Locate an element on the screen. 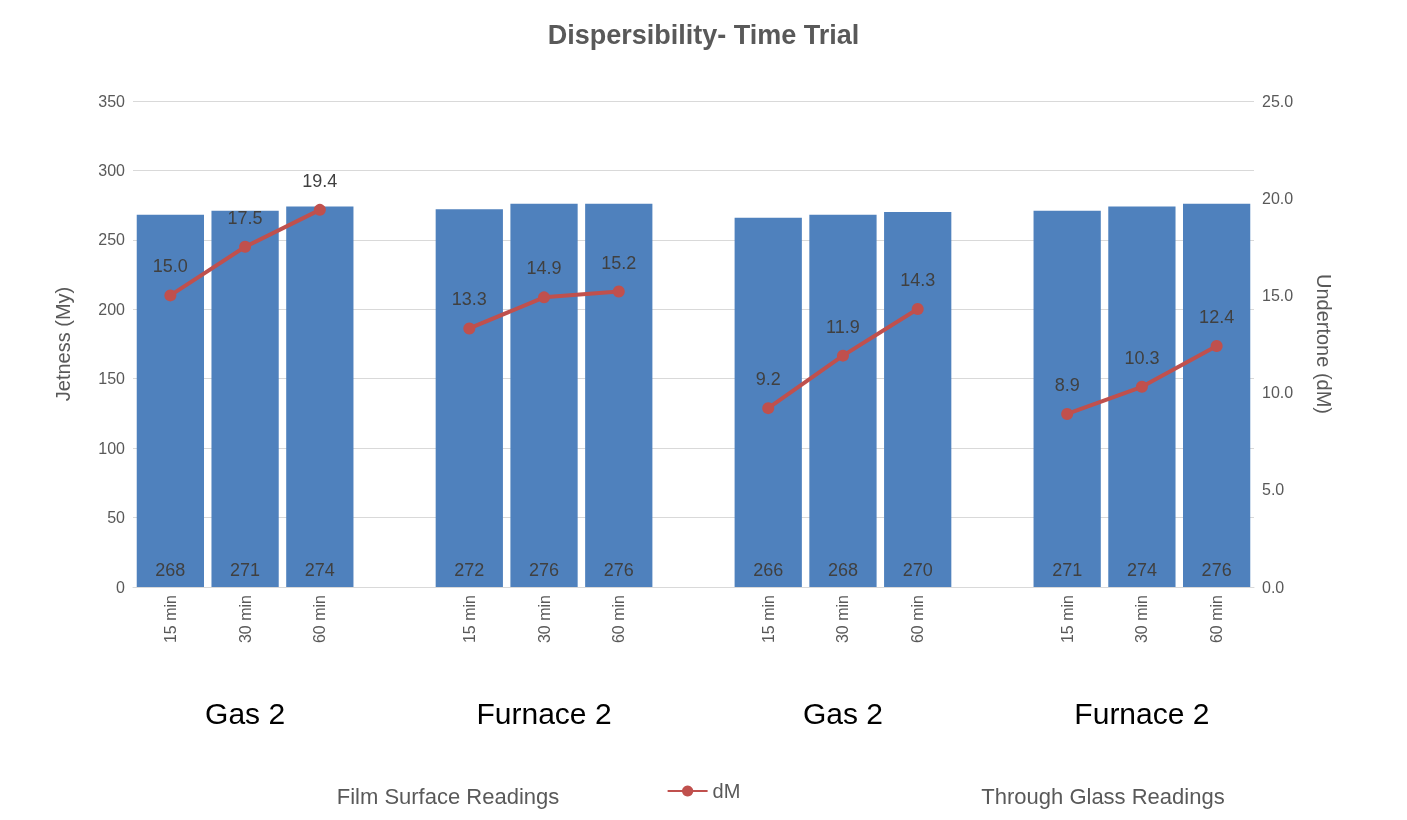 Image resolution: width=1407 pixels, height=820 pixels. y2-tick-label: 5.0 is located at coordinates (1273, 490).